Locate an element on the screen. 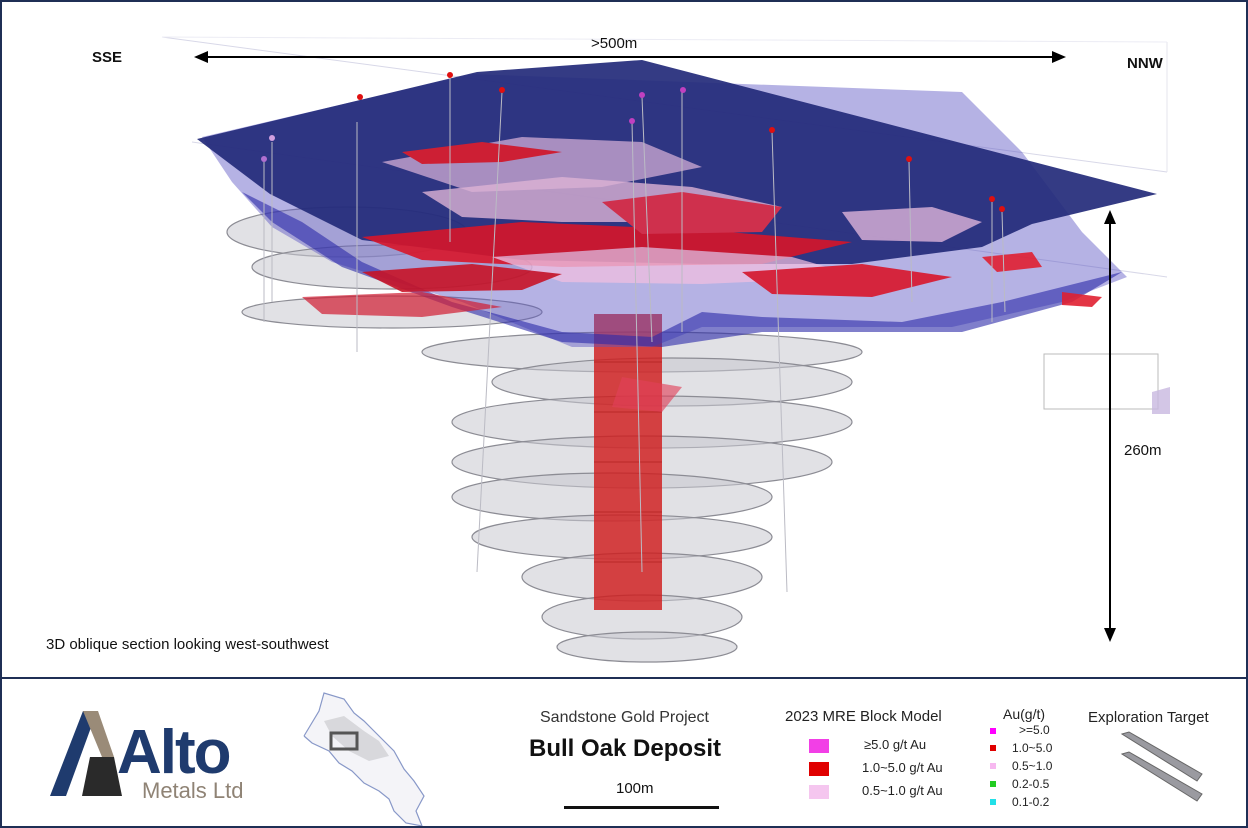  au-title: Au(g/t) is located at coordinates (1024, 714).